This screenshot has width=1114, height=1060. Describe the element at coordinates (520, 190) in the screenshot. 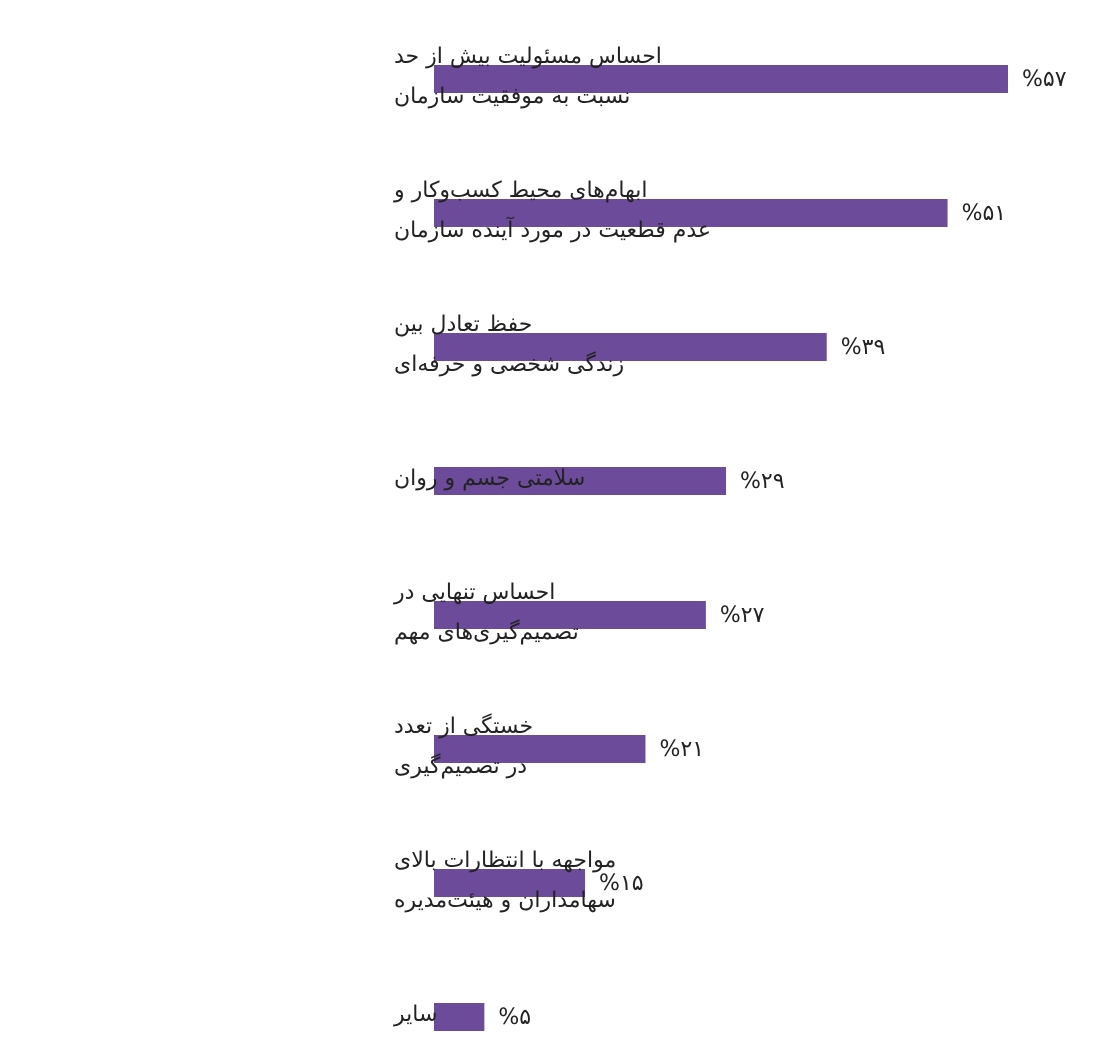

I see `category-label: ابهام‌های محیط کسب‌وکار و` at that location.